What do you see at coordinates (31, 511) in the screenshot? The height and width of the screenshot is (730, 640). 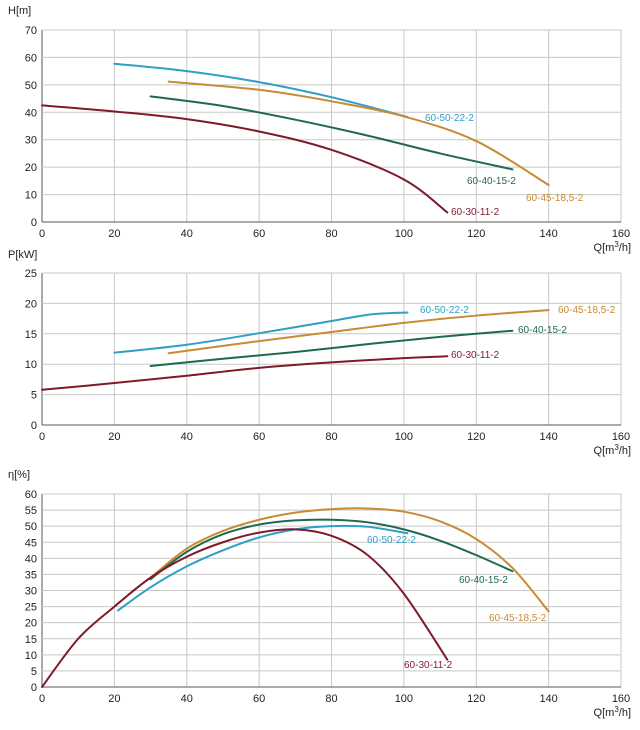 I see `y-tick-label: 55` at bounding box center [31, 511].